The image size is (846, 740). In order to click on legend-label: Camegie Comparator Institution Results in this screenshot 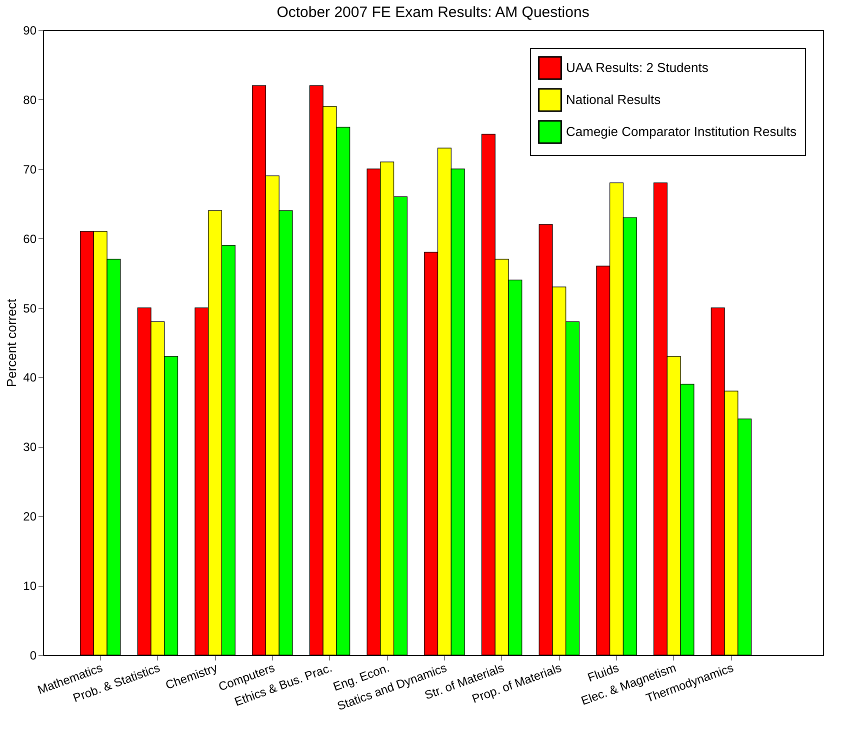, I will do `click(681, 131)`.